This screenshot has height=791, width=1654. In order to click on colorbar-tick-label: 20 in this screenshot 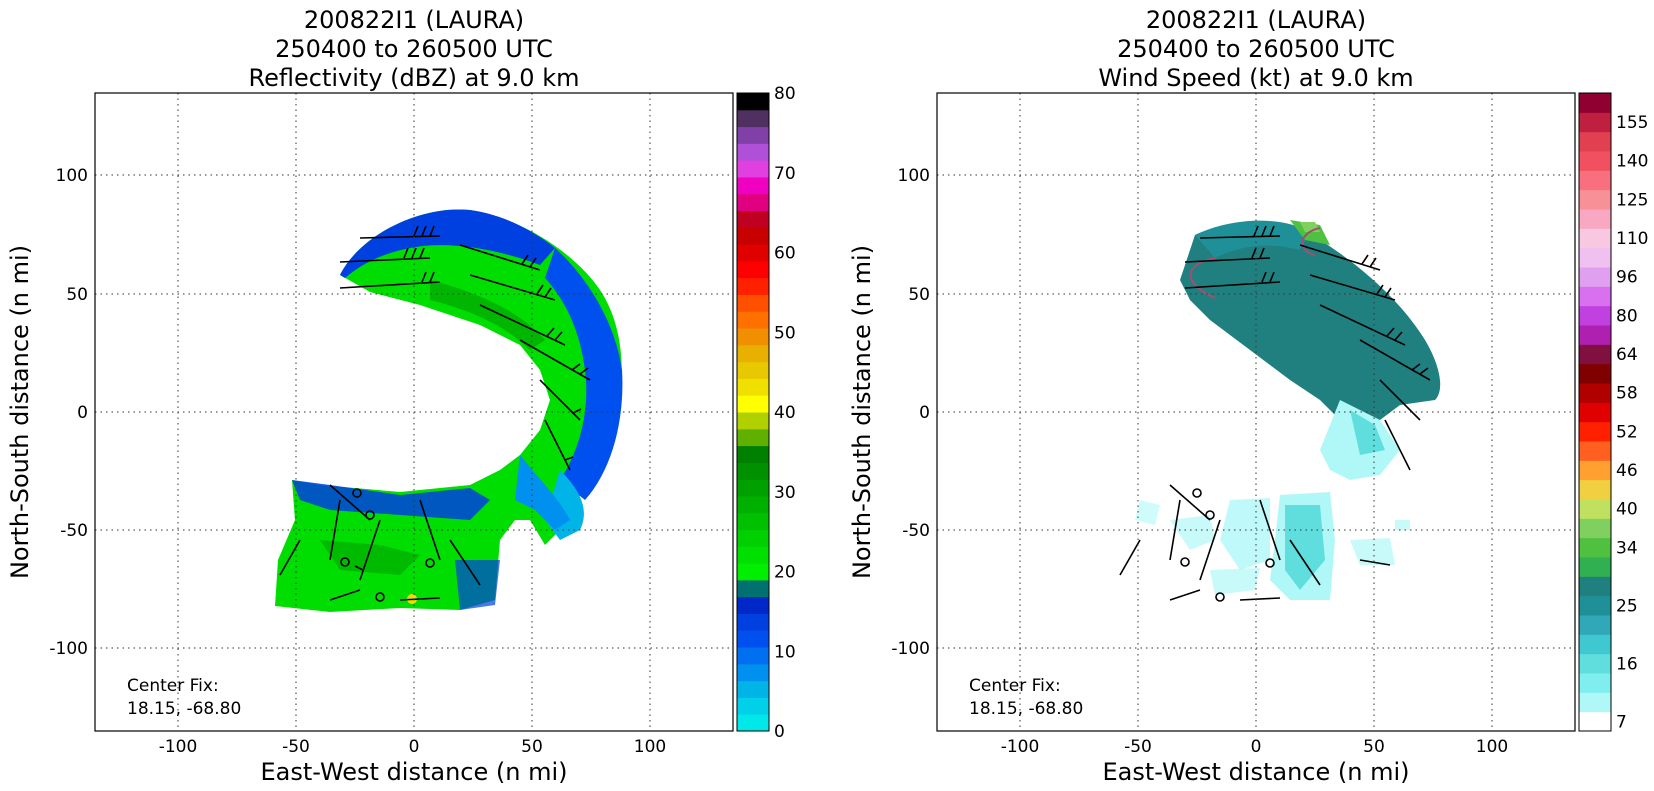, I will do `click(785, 573)`.